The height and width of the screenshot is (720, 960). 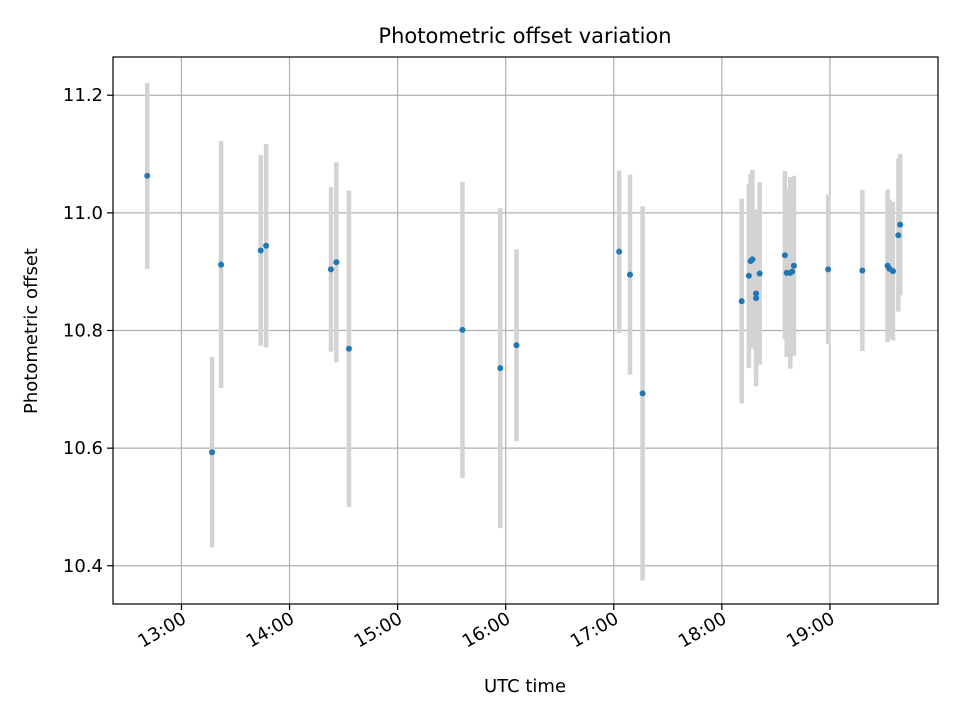 I want to click on x-tick-label: 13:00, so click(x=162, y=630).